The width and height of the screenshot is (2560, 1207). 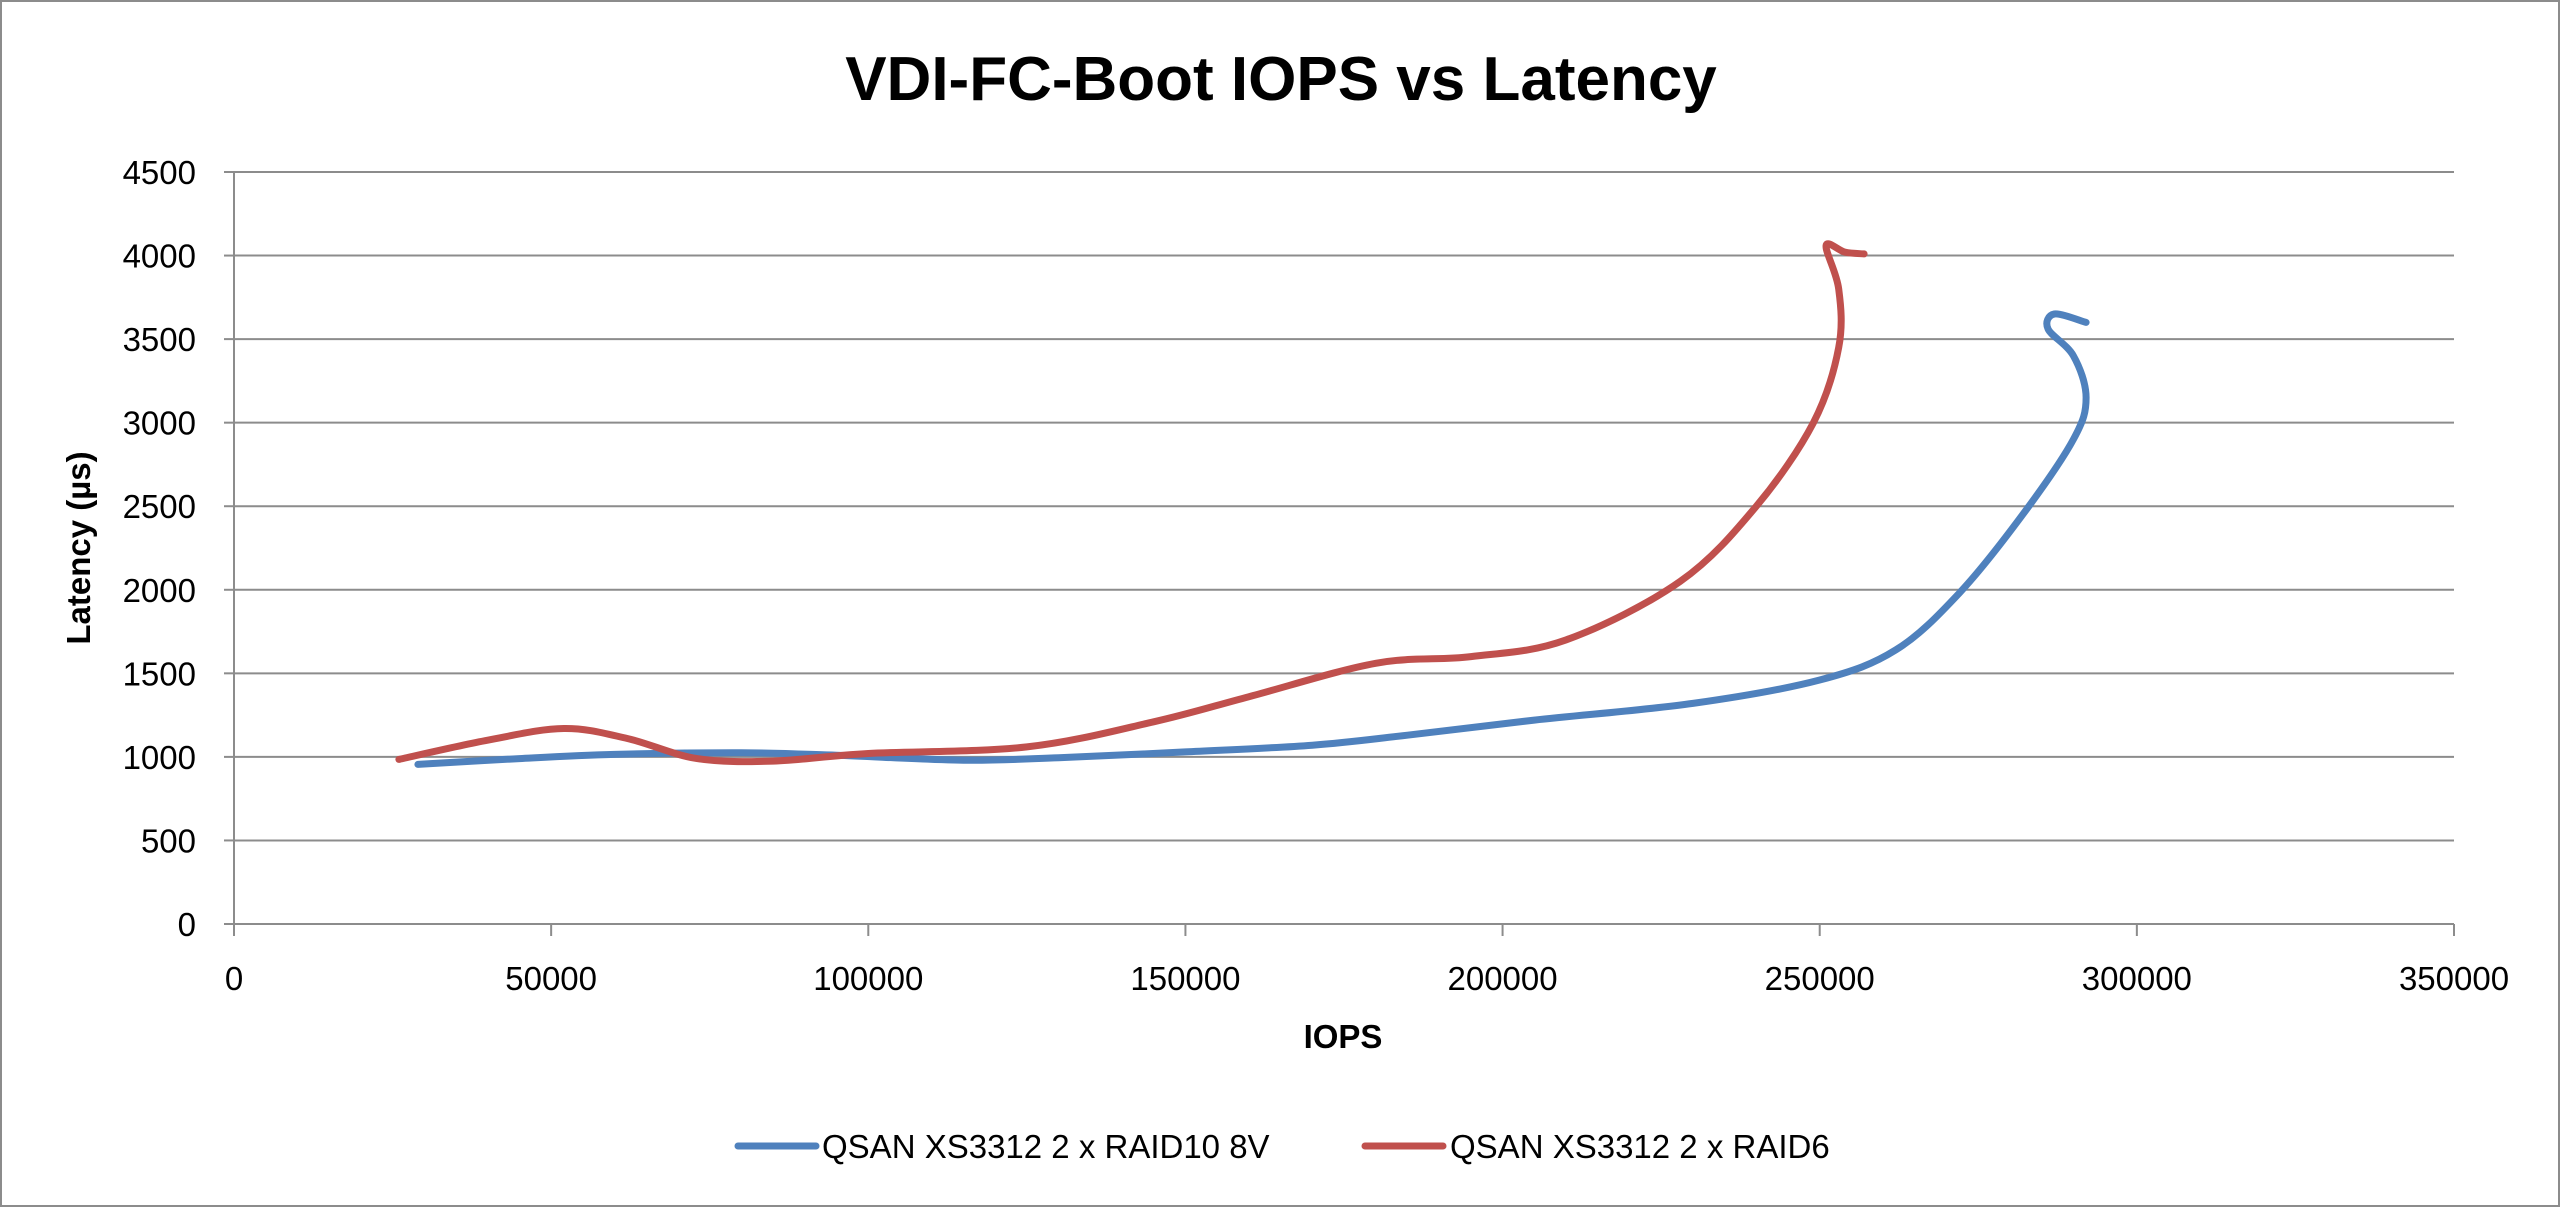 I want to click on x-tick-label: 300000, so click(x=2137, y=978).